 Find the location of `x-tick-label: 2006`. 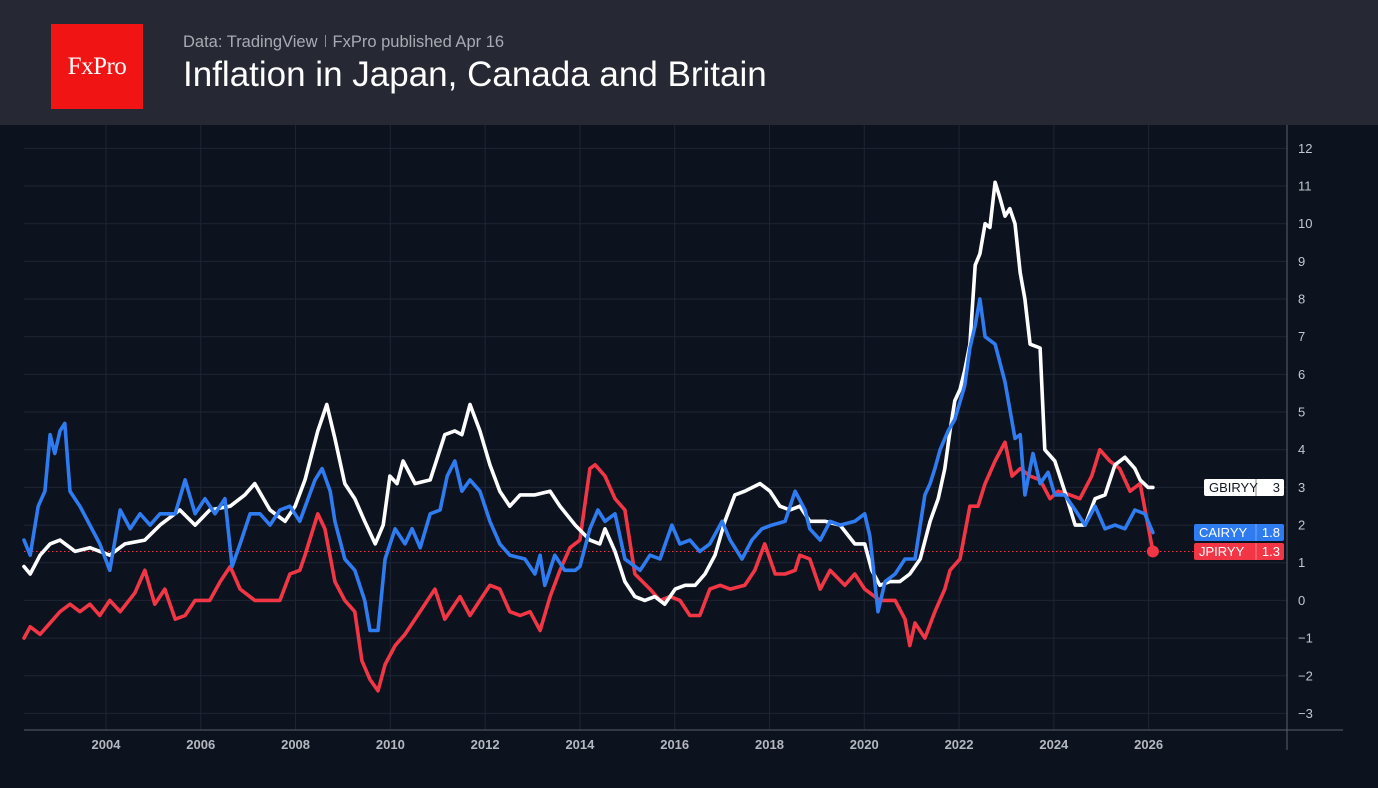

x-tick-label: 2006 is located at coordinates (200, 744).